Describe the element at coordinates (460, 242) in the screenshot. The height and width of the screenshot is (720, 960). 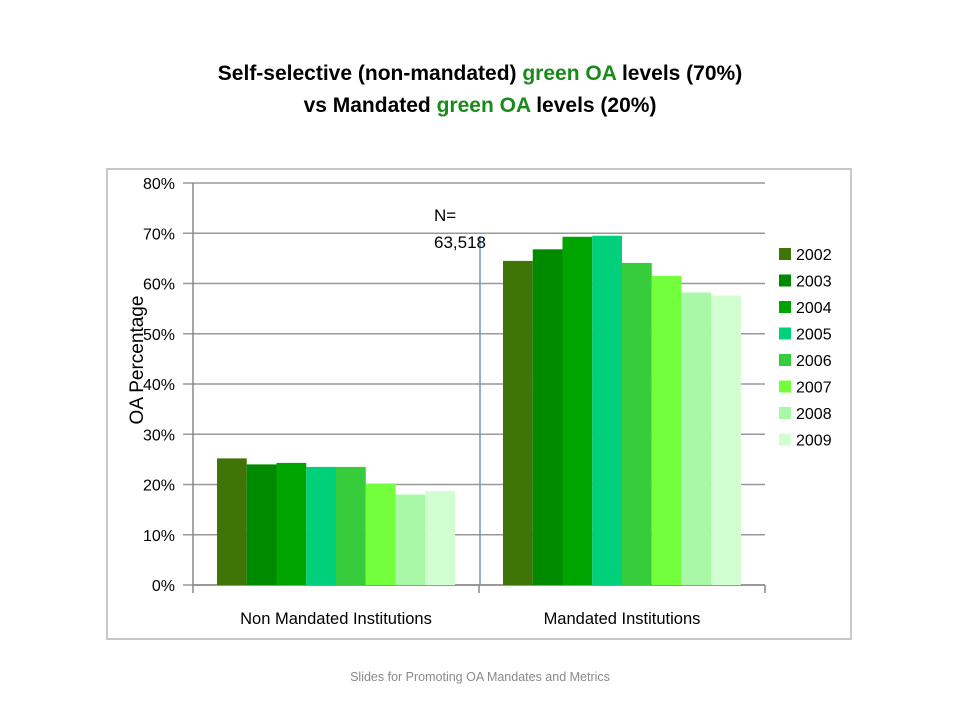
I see `annotation-n-value: 63,518` at that location.